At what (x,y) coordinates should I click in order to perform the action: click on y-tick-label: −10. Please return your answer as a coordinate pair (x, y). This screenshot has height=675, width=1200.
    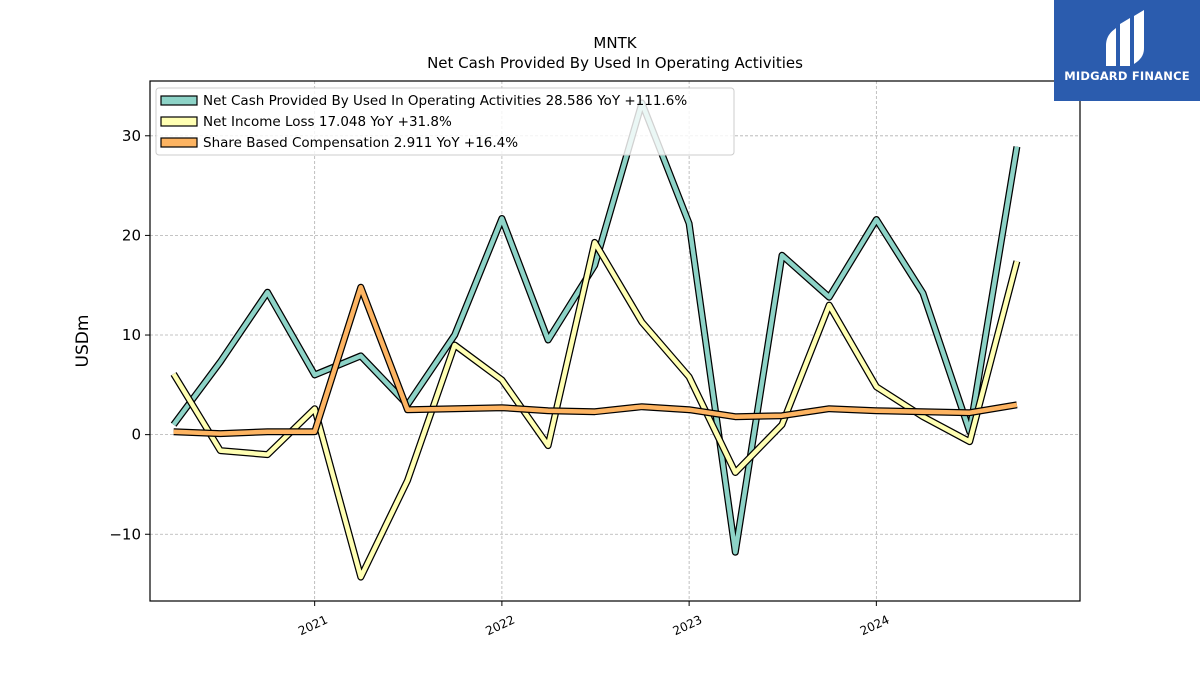
    Looking at the image, I should click on (125, 534).